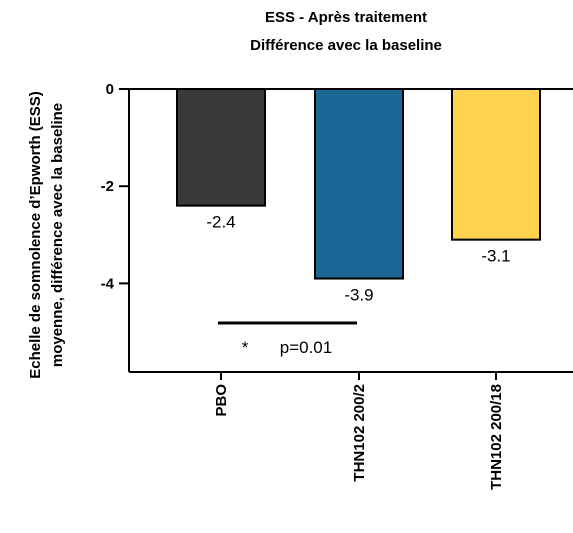 Image resolution: width=573 pixels, height=533 pixels. Describe the element at coordinates (358, 295) in the screenshot. I see `data-label-1: -3.9` at that location.